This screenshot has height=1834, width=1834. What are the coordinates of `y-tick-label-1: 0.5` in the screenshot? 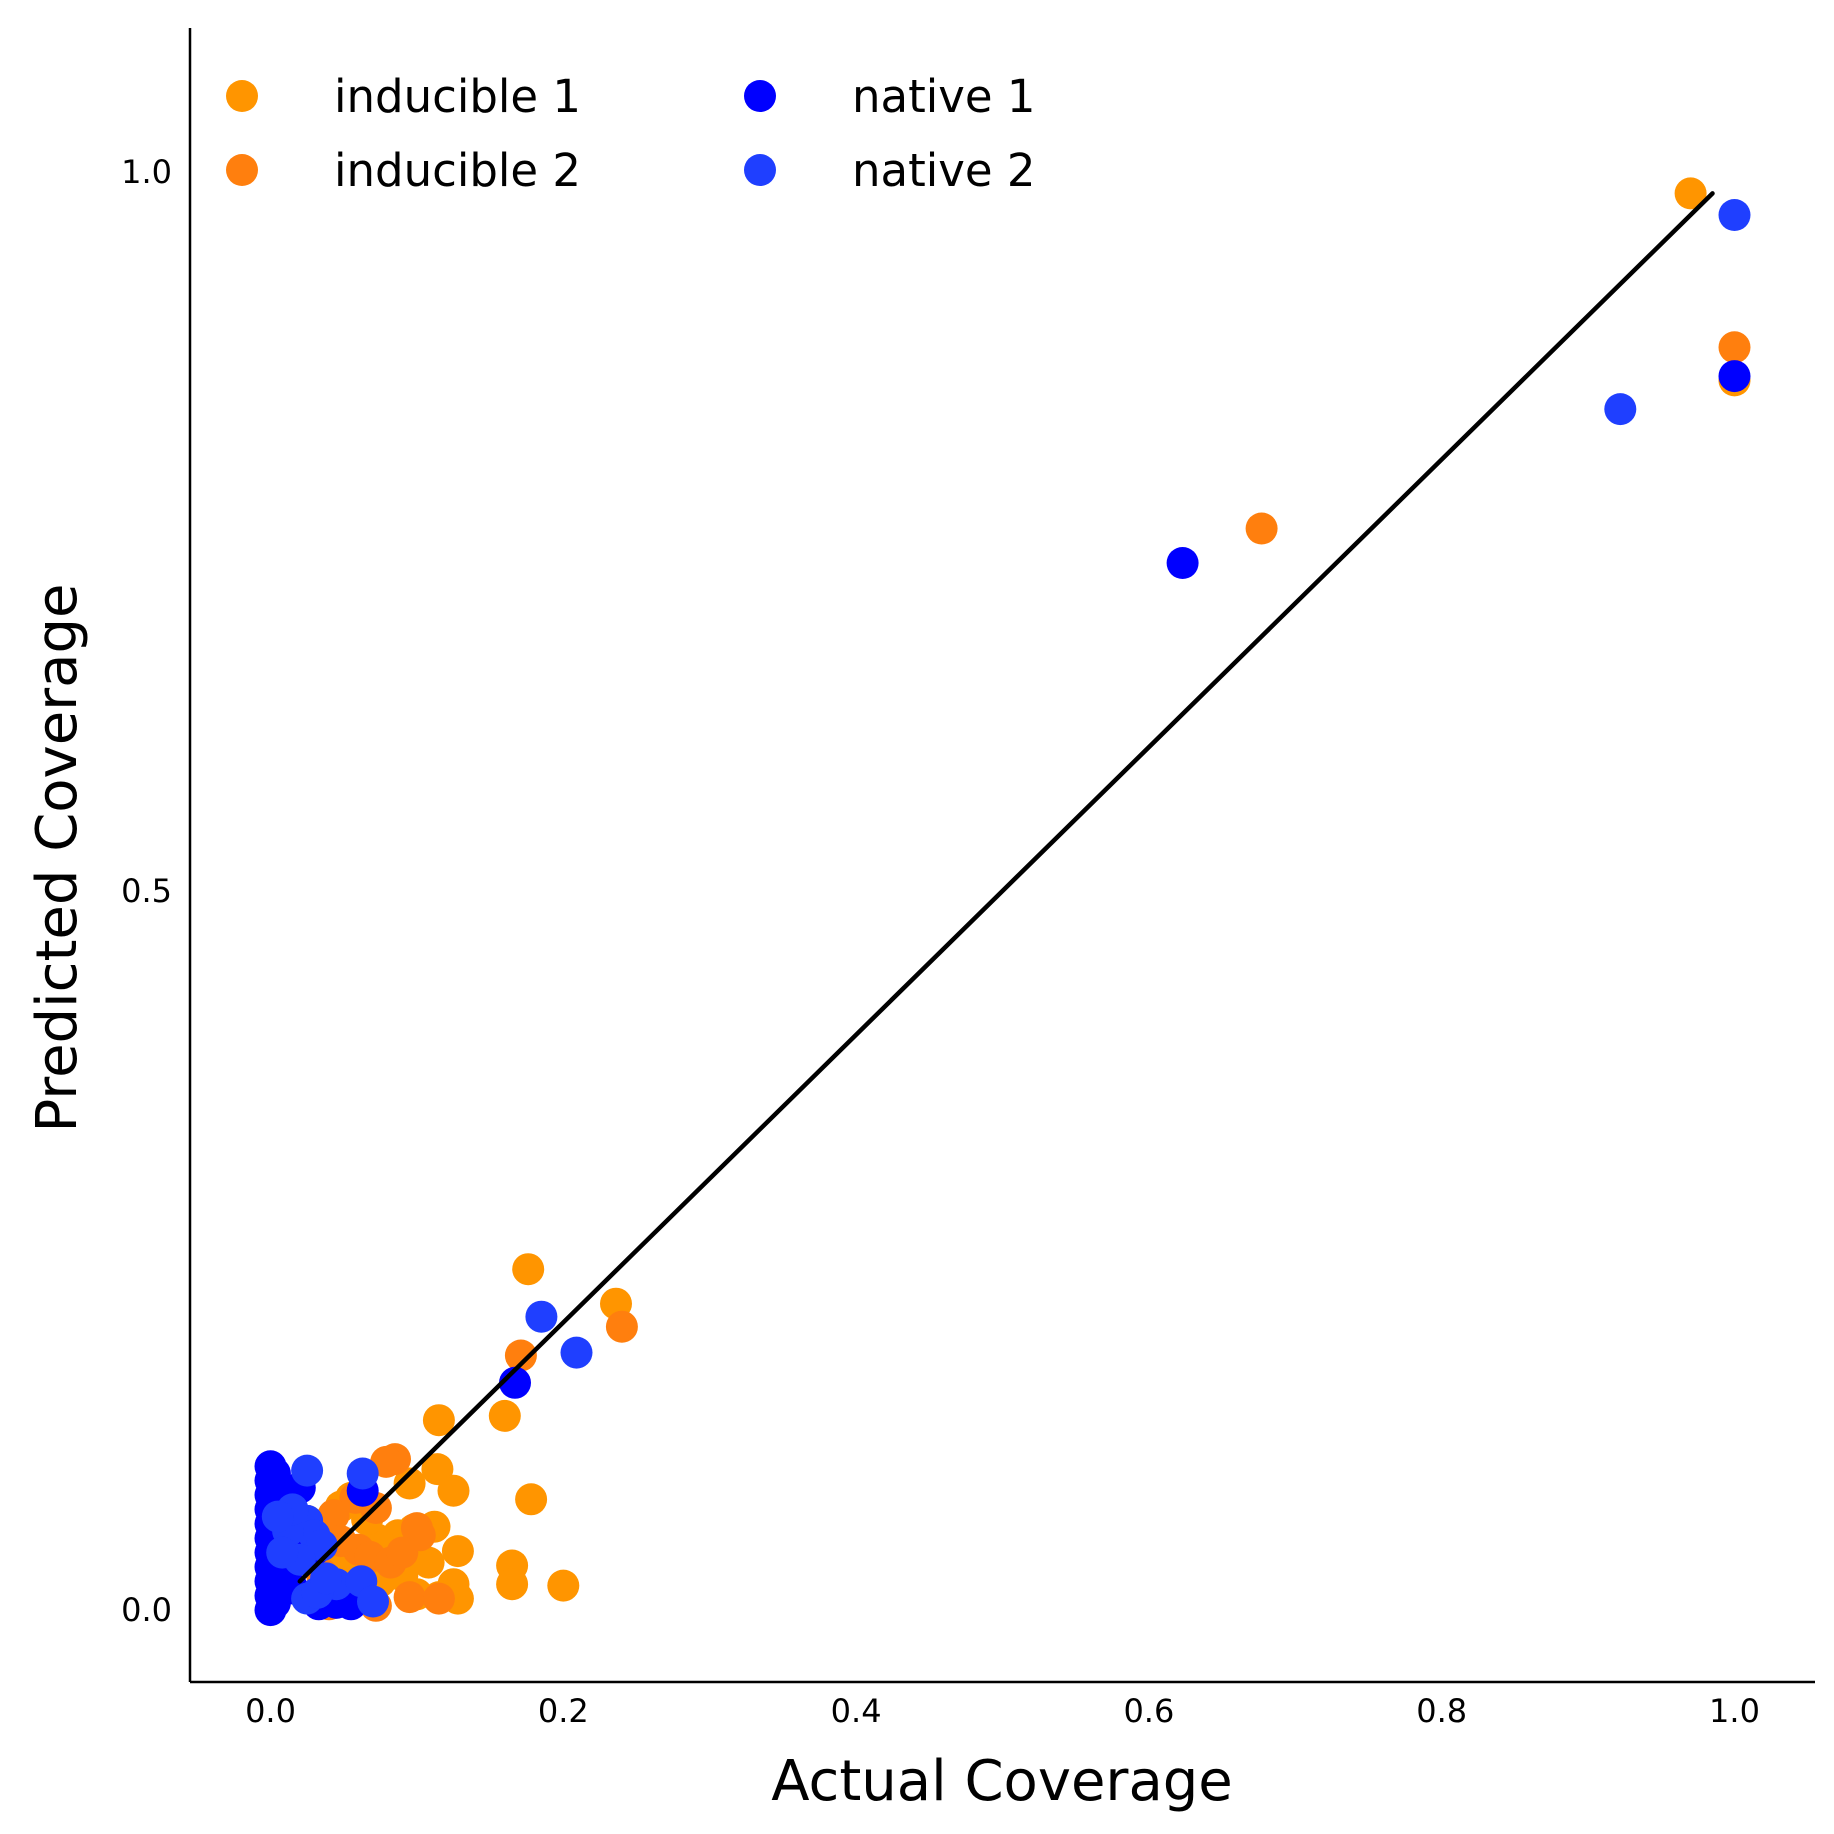 It's located at (146, 891).